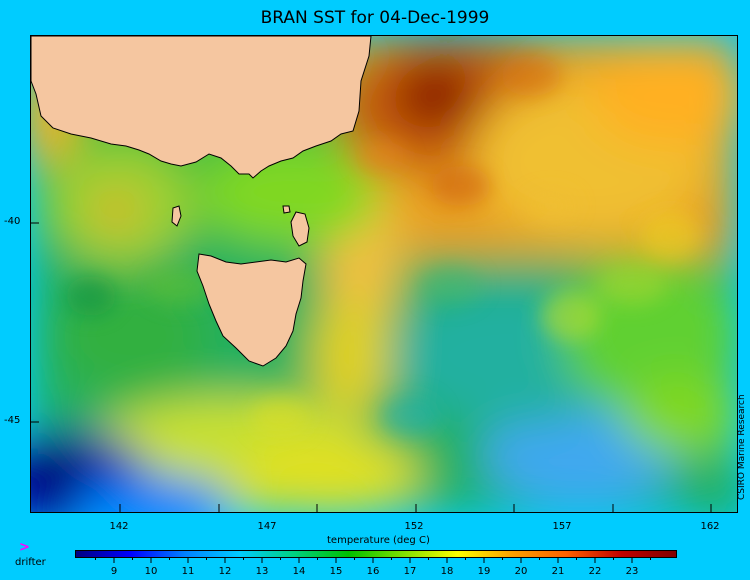  I want to click on colorbar-ticks, so click(373, 560).